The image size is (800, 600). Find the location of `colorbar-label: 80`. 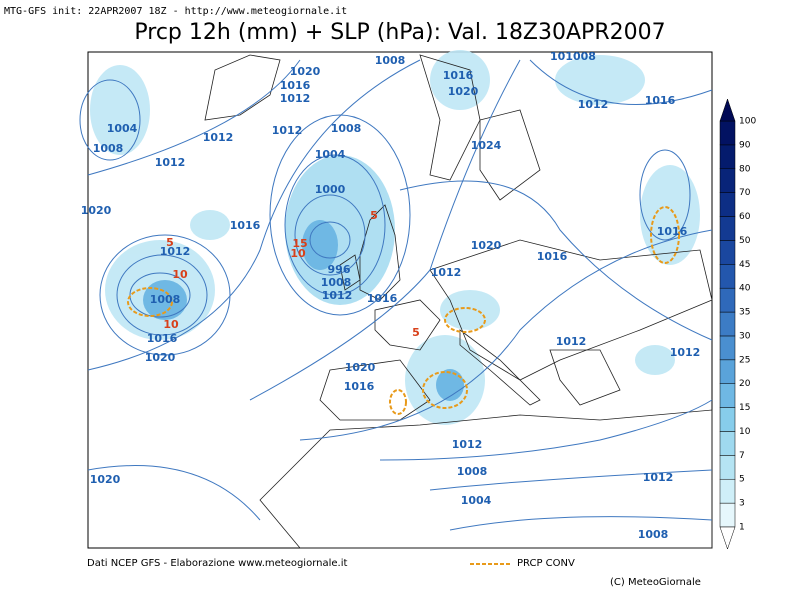

colorbar-label: 80 is located at coordinates (745, 169).